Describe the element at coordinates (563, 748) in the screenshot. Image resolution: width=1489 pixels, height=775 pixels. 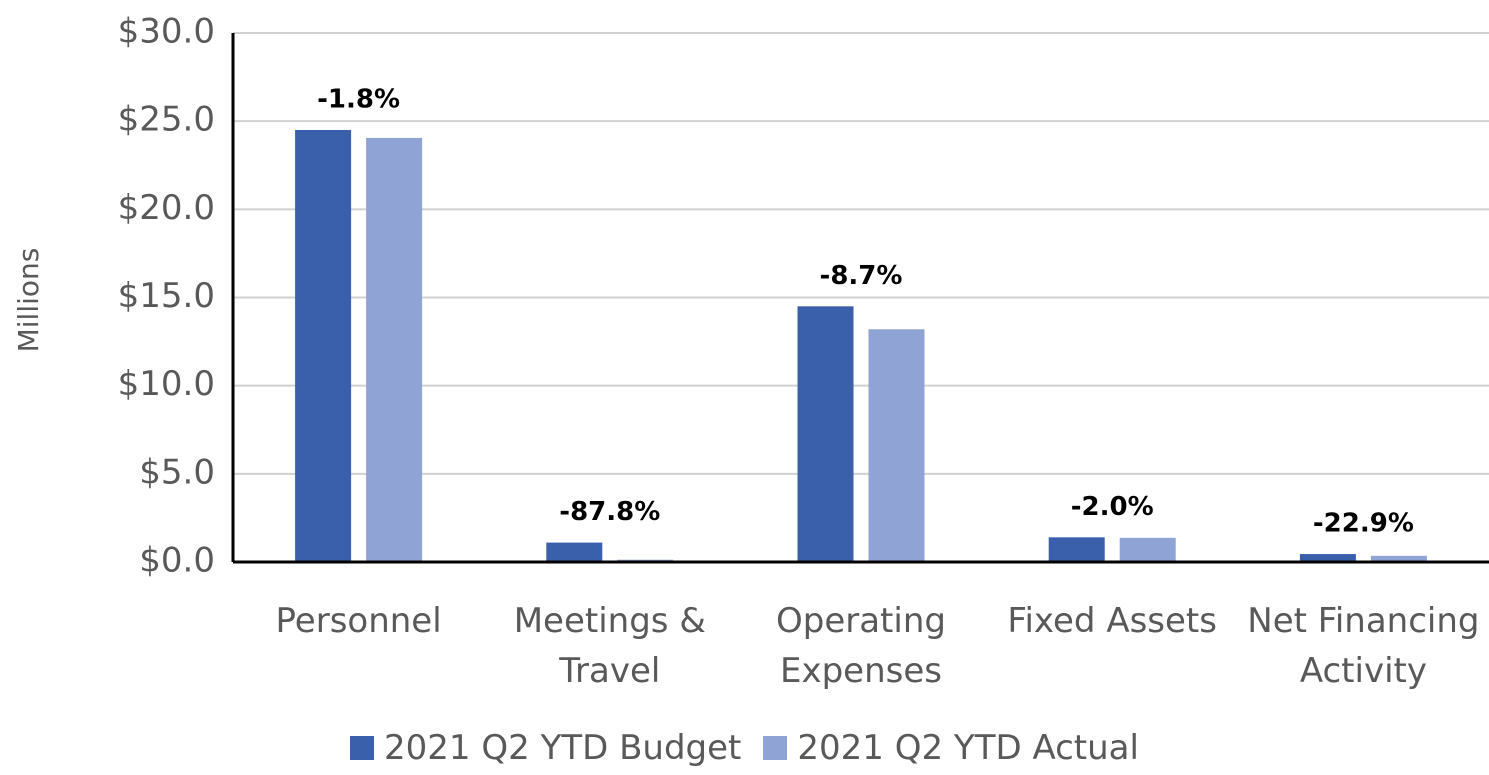
I see `legend-label: 2021 Q2 YTD Budget` at that location.